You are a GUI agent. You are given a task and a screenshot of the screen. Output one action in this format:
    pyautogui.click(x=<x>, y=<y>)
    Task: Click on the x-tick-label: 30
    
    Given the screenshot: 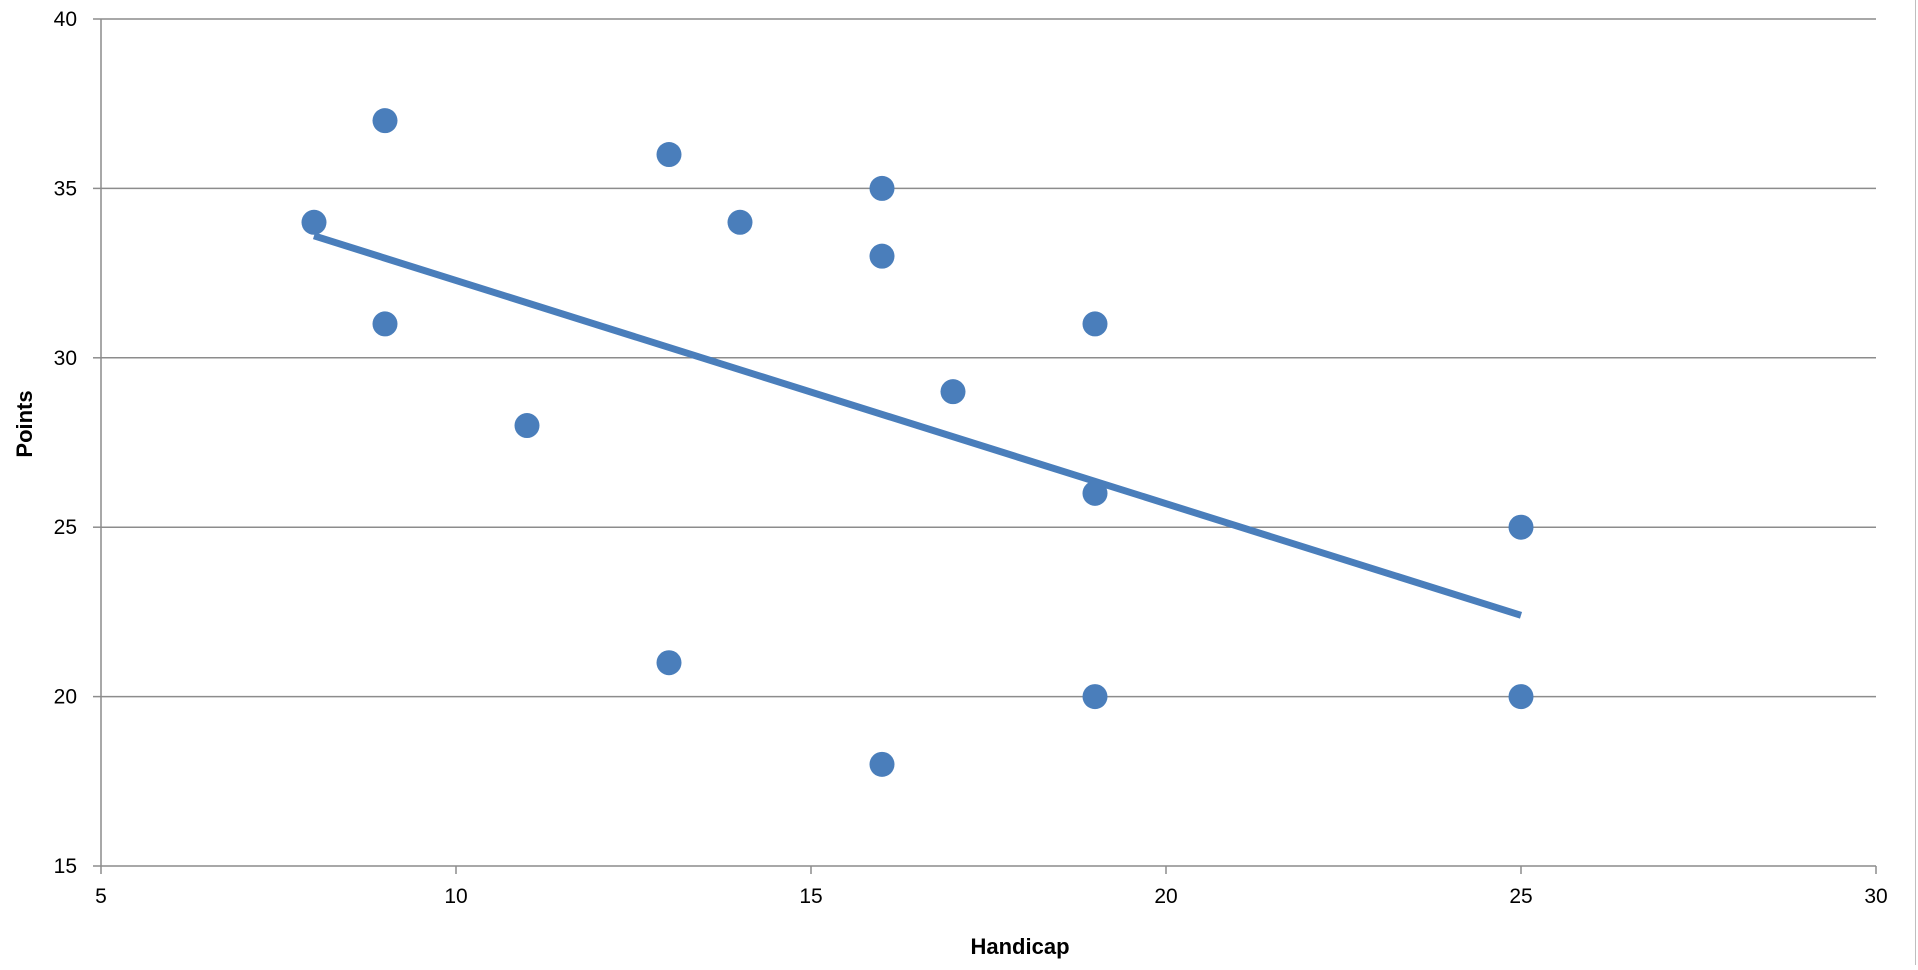 What is the action you would take?
    pyautogui.click(x=1875, y=896)
    